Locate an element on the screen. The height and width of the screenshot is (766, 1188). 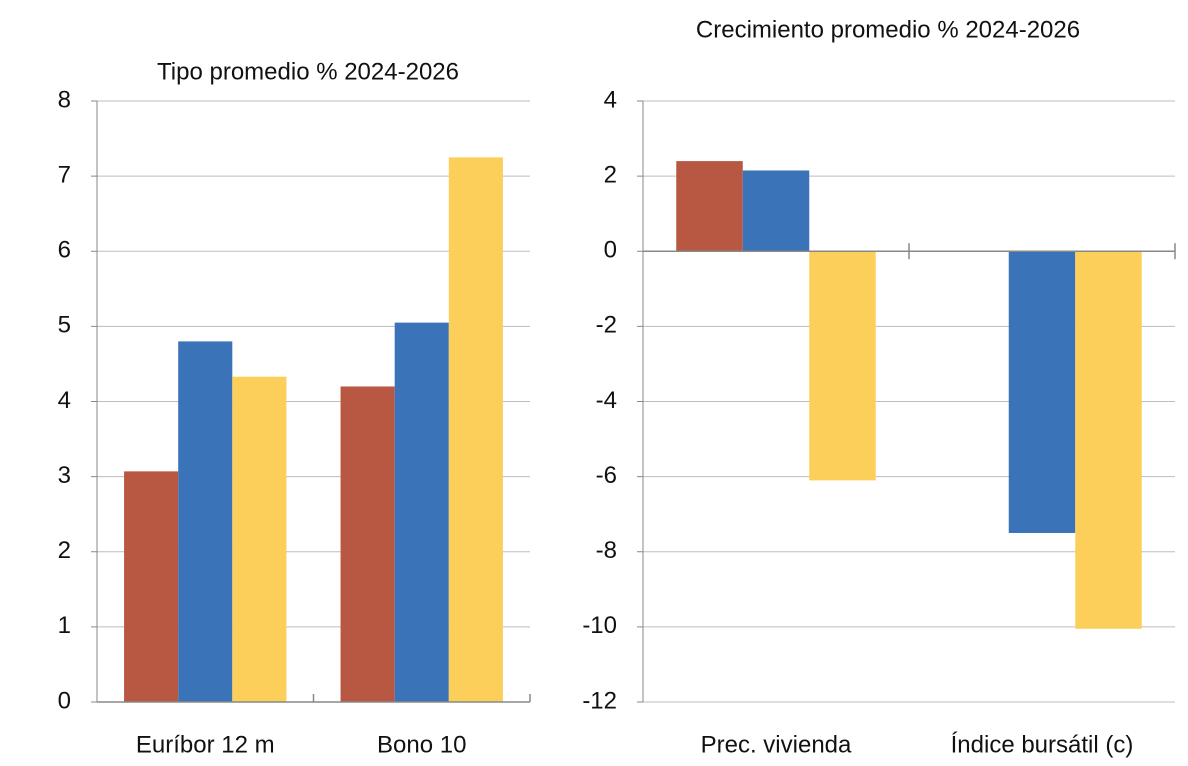
x-tick-label: Índice bursátil (c) is located at coordinates (1042, 744).